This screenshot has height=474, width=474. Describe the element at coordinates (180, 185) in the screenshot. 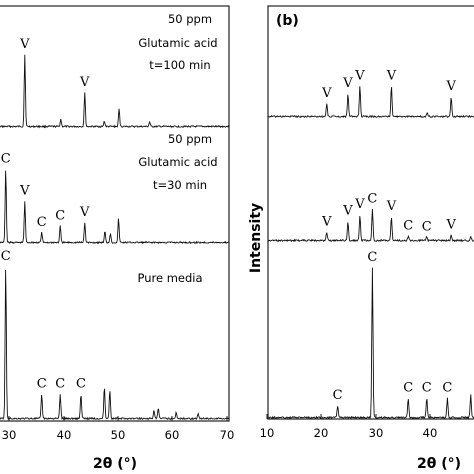

I see `series-annotation: t=30 min` at that location.